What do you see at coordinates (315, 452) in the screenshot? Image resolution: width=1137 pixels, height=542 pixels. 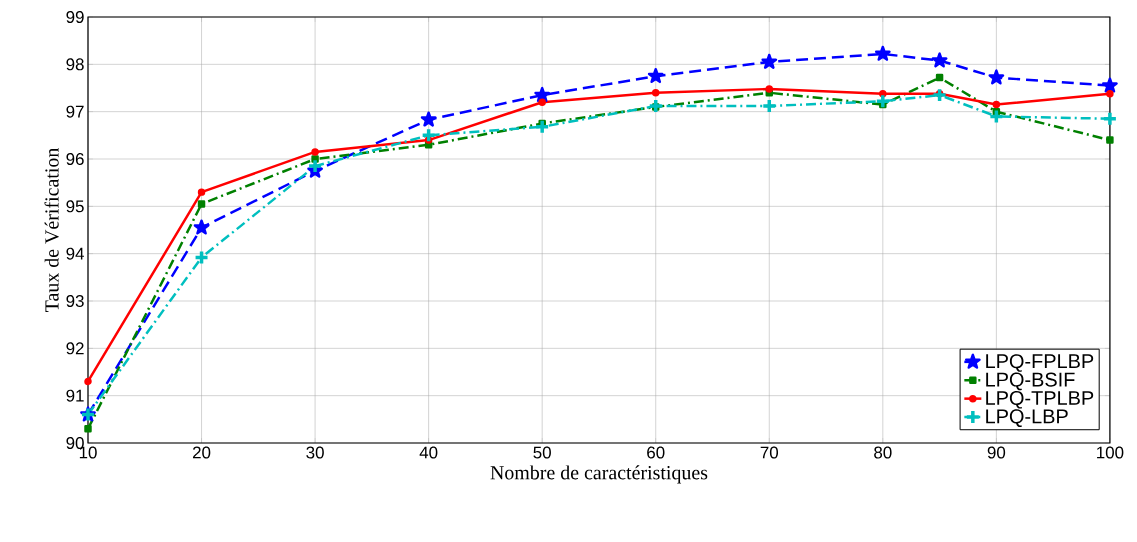 I see `x-tick-label: 30` at bounding box center [315, 452].